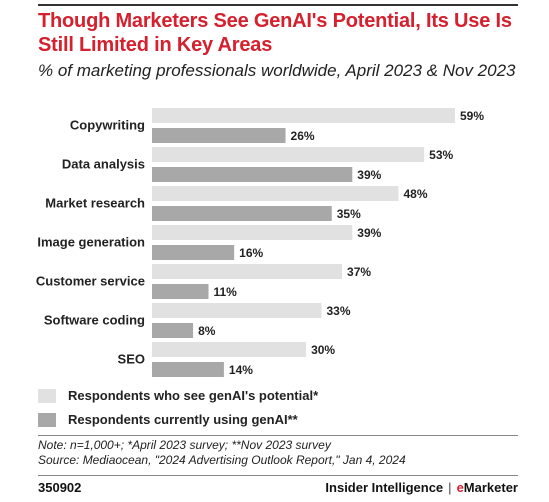 The height and width of the screenshot is (502, 549). What do you see at coordinates (225, 292) in the screenshot?
I see `data-label: 11%` at bounding box center [225, 292].